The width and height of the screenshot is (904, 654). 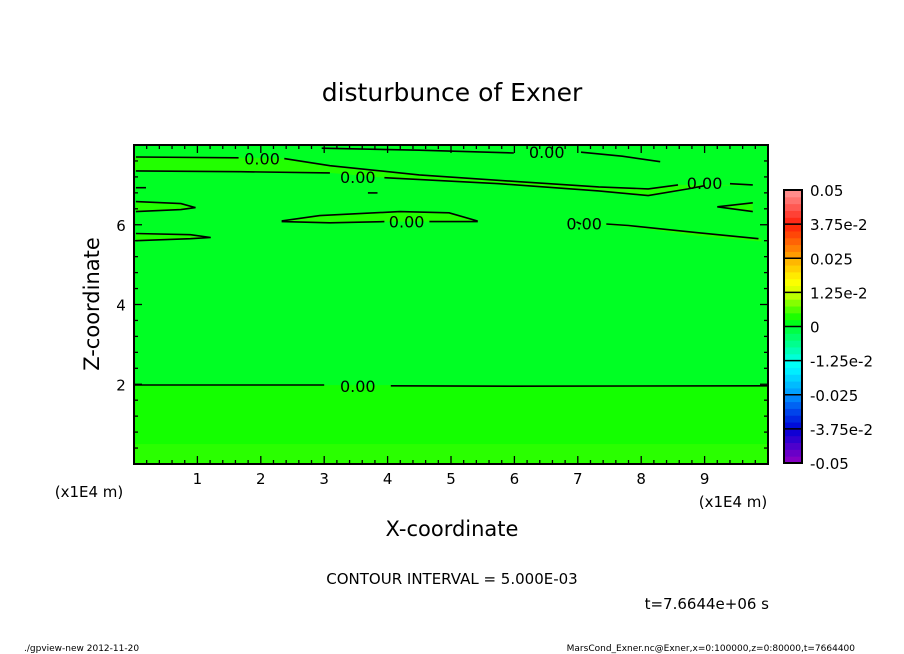 What do you see at coordinates (839, 293) in the screenshot?
I see `colorbar-tick-label: 1.25e-2` at bounding box center [839, 293].